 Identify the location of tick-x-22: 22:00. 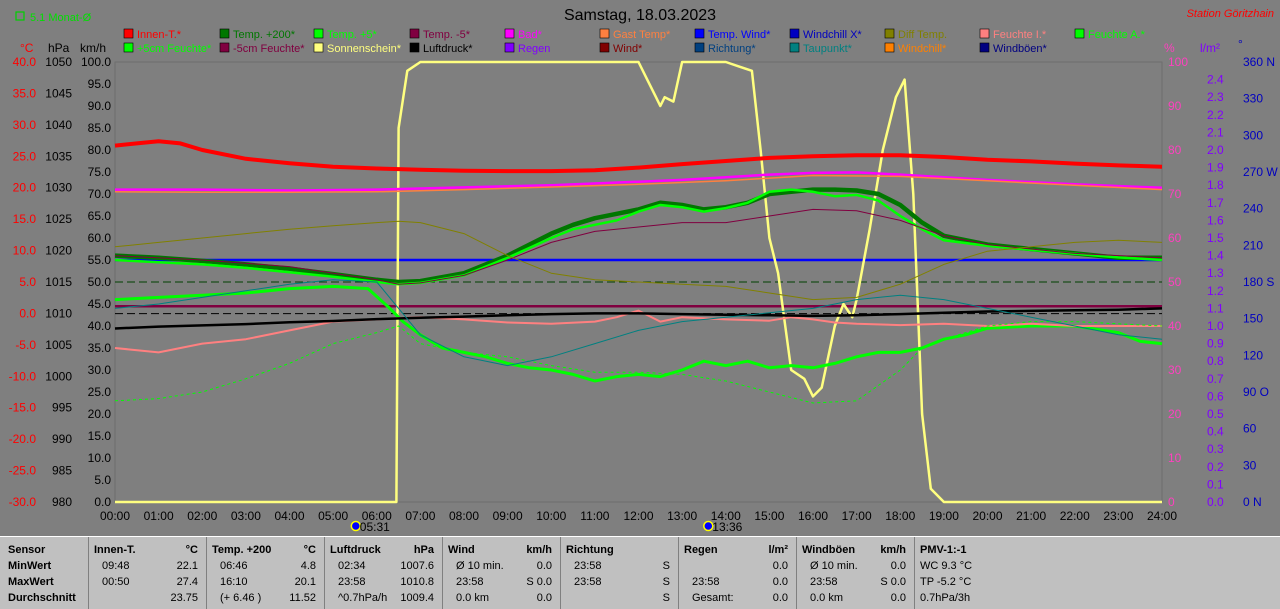
(1075, 516).